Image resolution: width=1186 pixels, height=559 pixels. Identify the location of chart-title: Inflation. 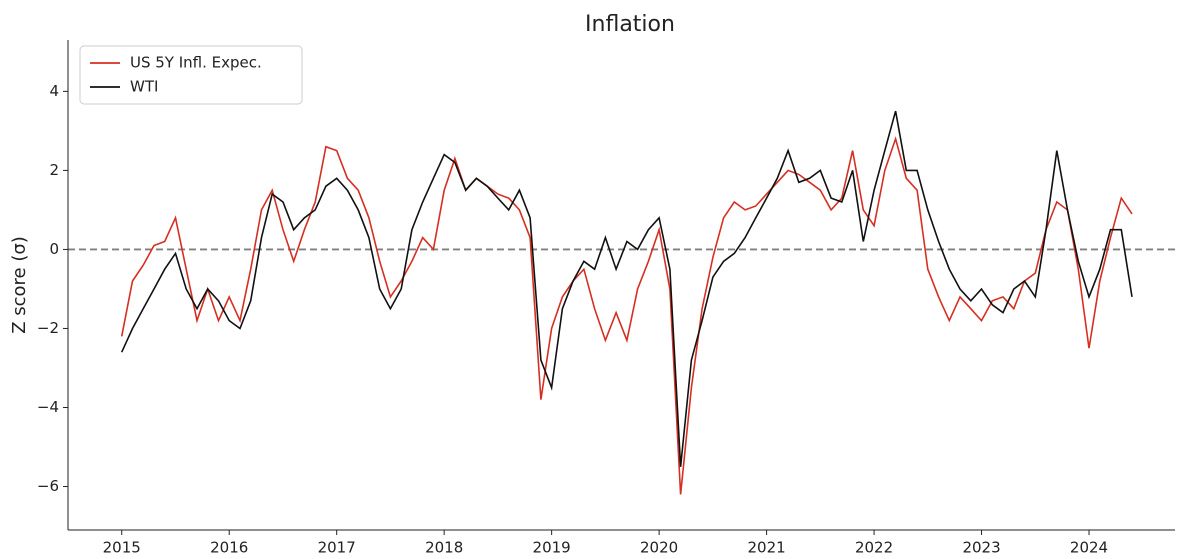
(630, 24).